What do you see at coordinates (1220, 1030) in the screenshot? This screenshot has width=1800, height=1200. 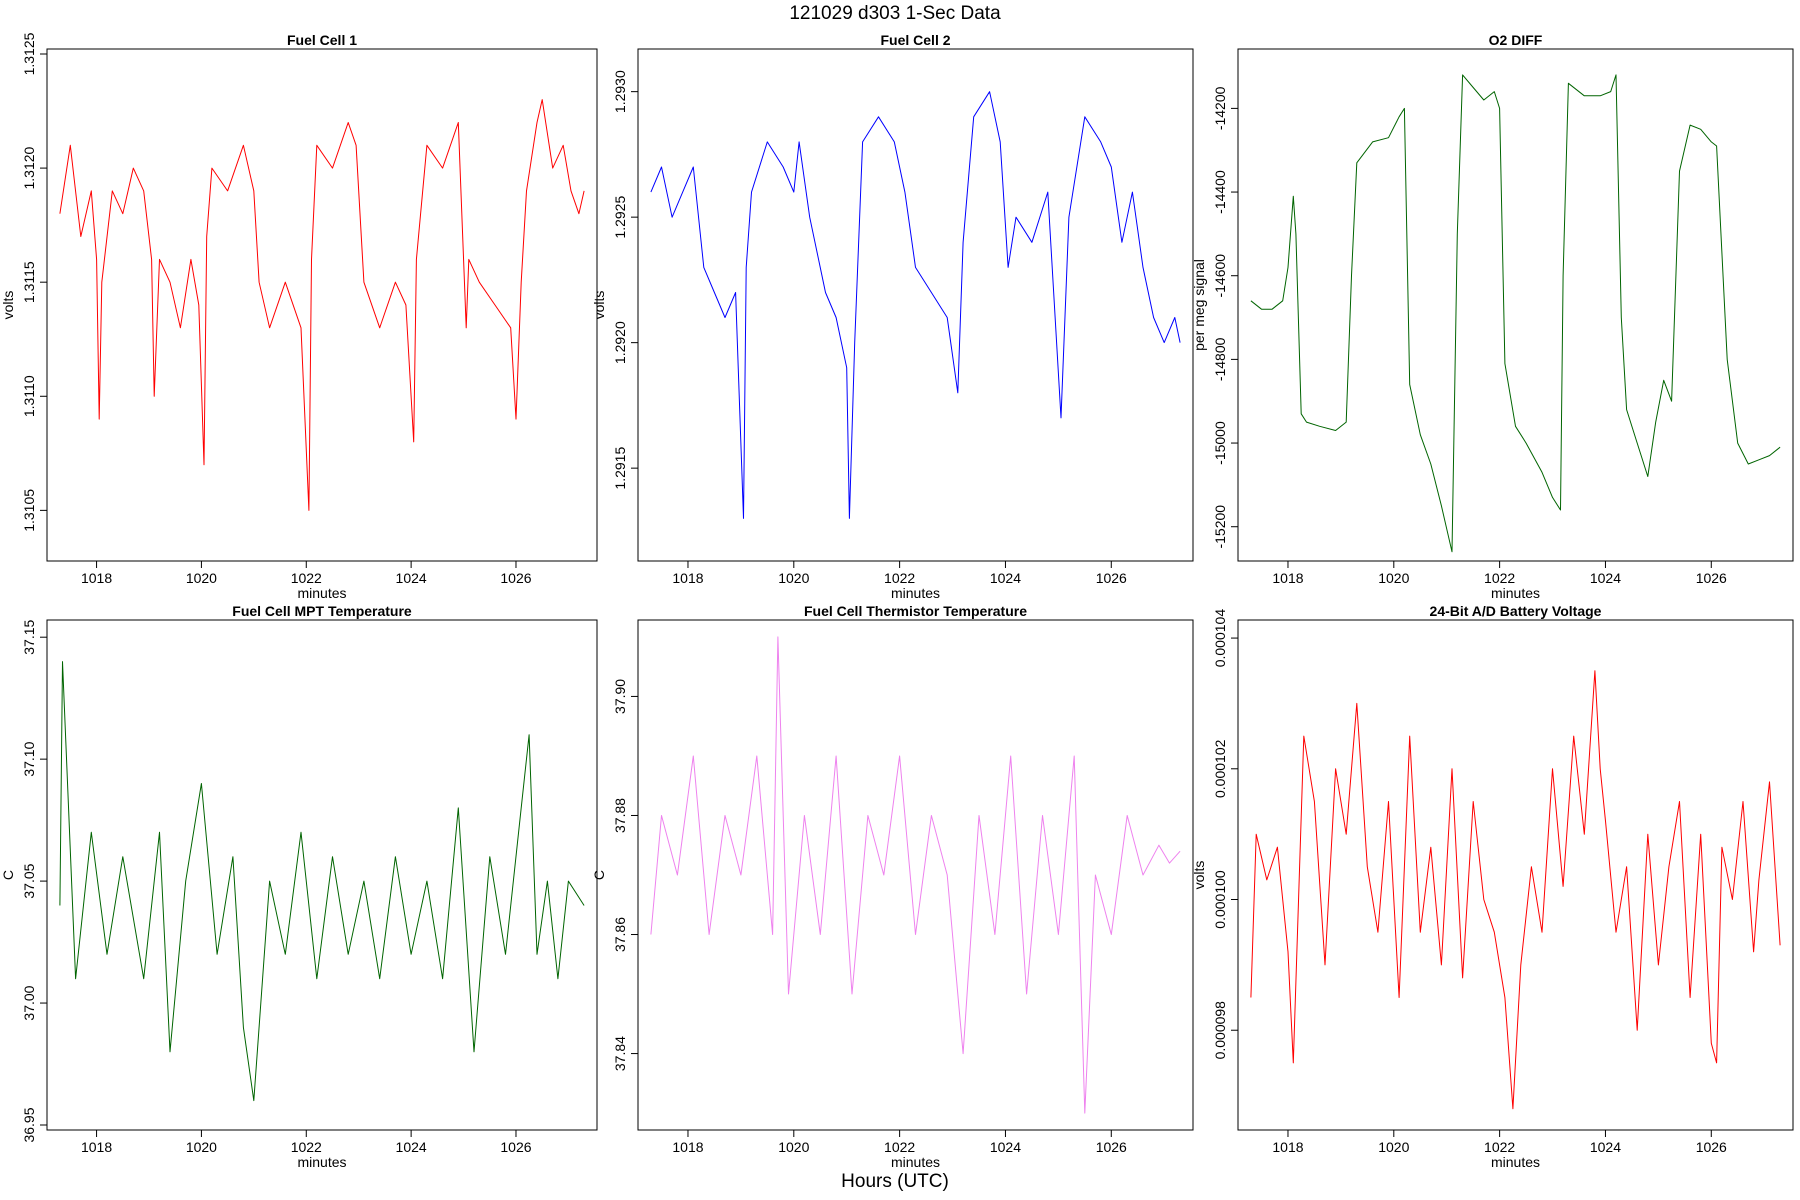 I see `y-tick-label: 0.000098` at bounding box center [1220, 1030].